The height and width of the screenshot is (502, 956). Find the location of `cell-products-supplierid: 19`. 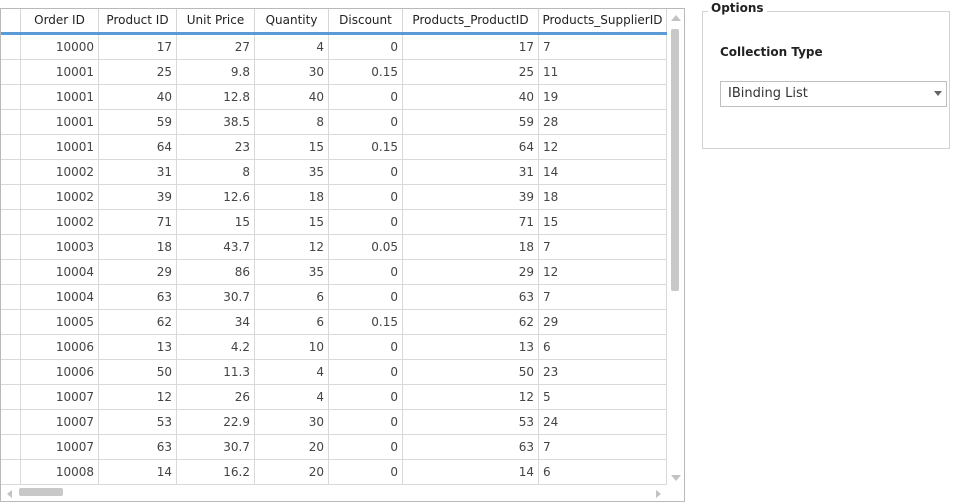

cell-products-supplierid: 19 is located at coordinates (603, 97).